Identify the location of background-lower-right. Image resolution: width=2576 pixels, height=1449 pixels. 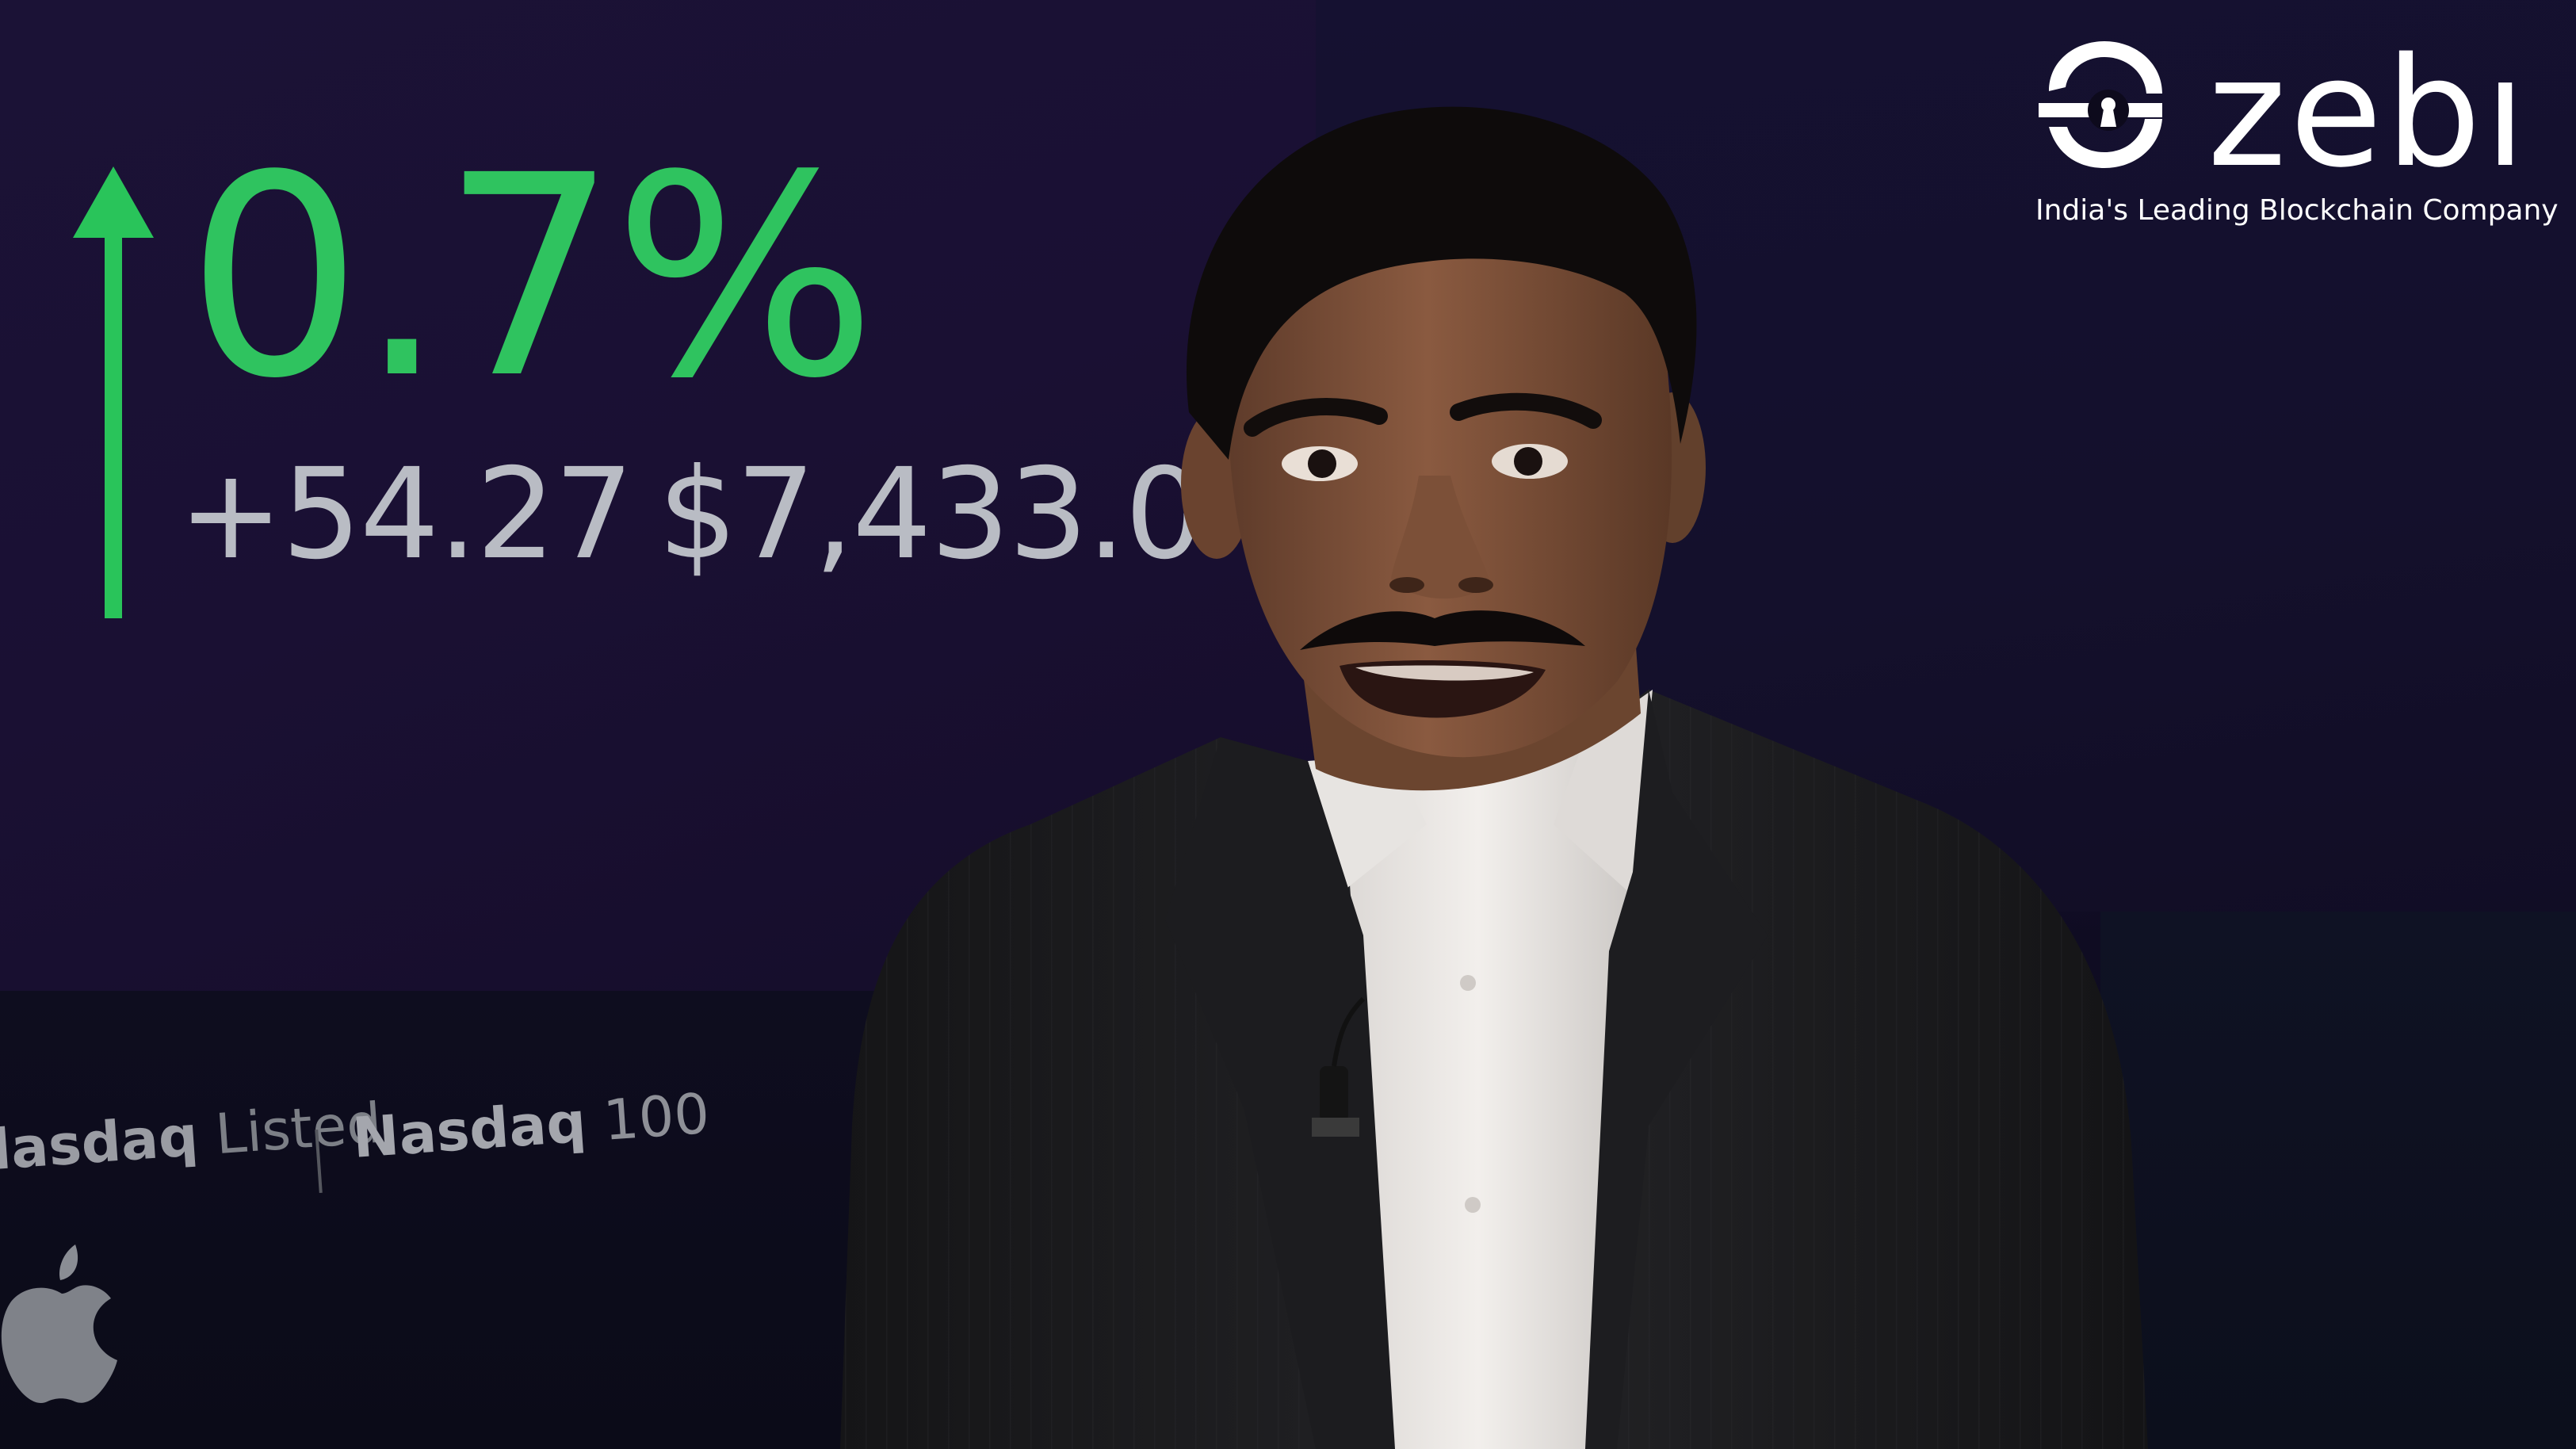
(2338, 1180).